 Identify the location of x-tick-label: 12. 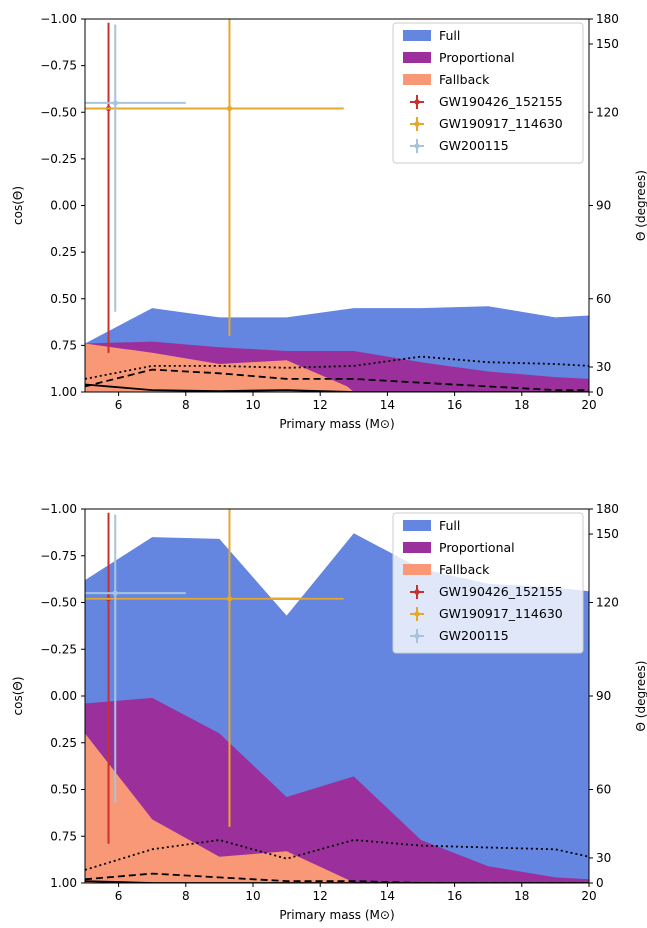
(320, 896).